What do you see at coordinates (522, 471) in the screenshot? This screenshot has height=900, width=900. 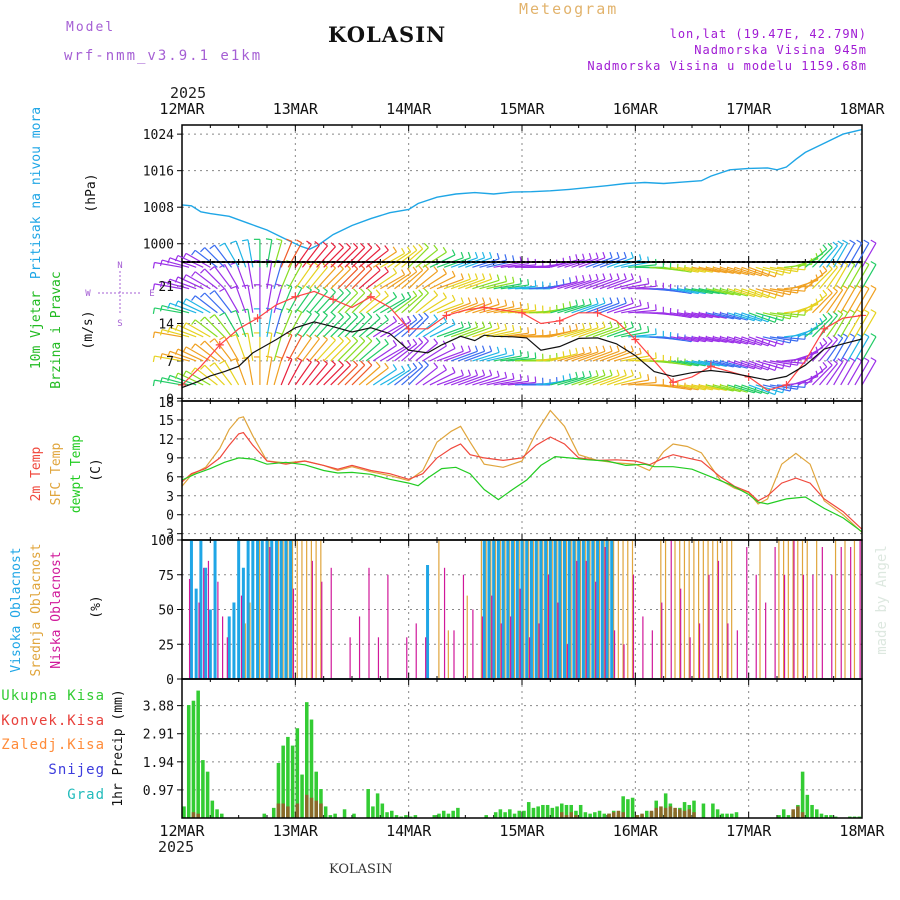 I see `sfc-temp-line` at bounding box center [522, 471].